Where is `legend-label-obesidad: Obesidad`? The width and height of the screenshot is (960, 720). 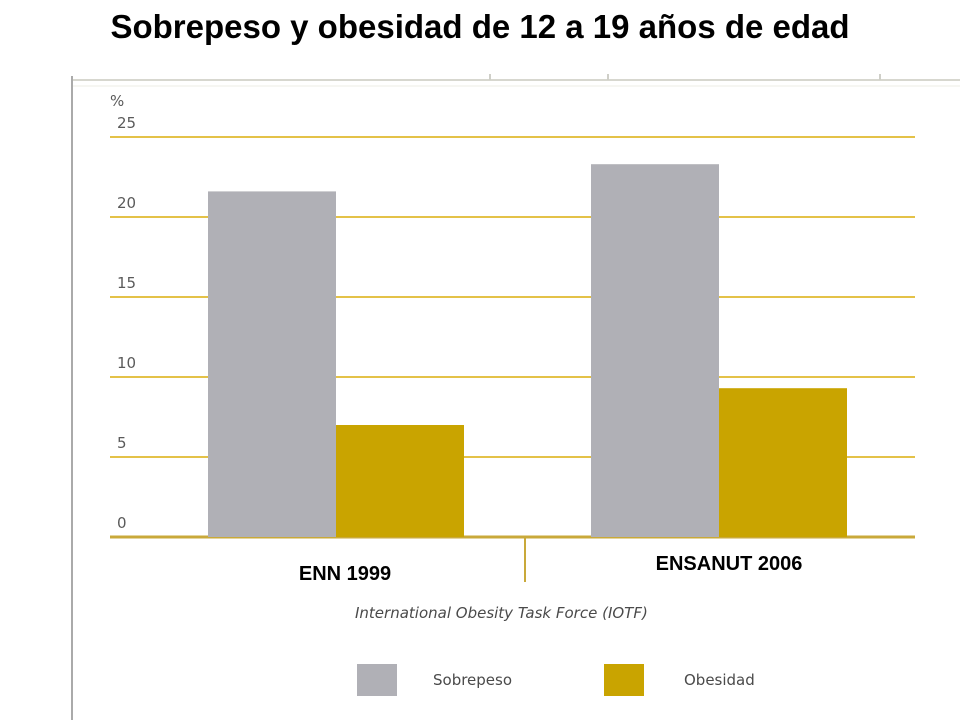
legend-label-obesidad: Obesidad is located at coordinates (719, 680).